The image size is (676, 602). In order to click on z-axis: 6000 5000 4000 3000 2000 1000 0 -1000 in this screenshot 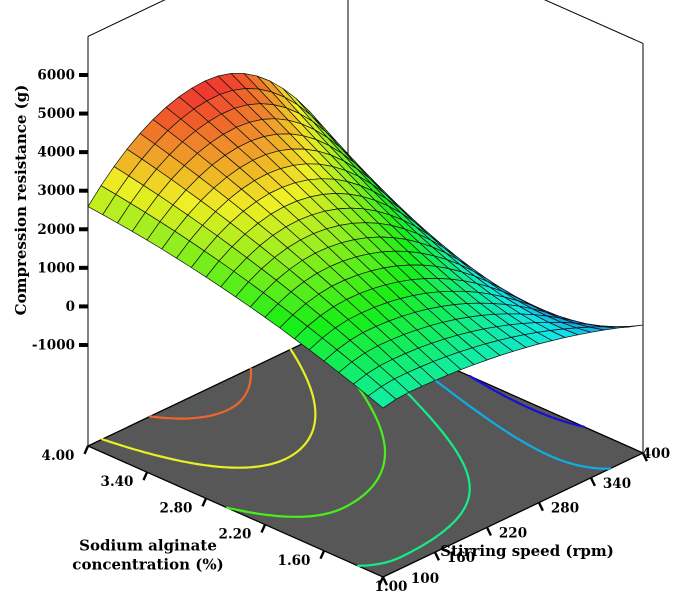, I will do `click(60, 210)`.